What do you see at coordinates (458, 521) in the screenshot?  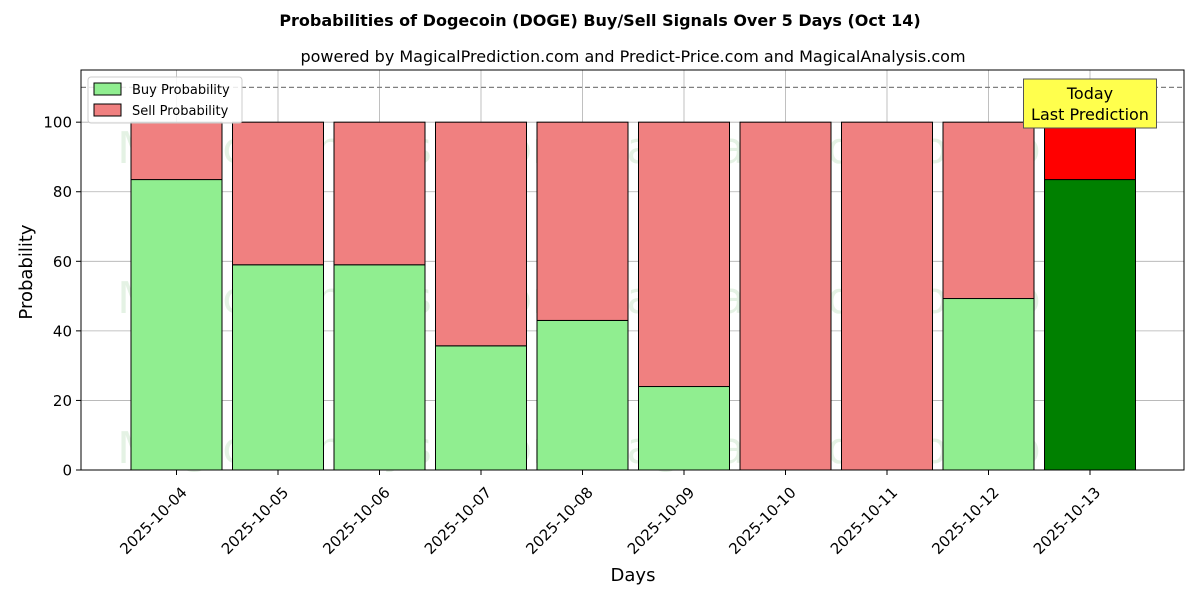 I see `x-tick-label: 2025-10-07` at bounding box center [458, 521].